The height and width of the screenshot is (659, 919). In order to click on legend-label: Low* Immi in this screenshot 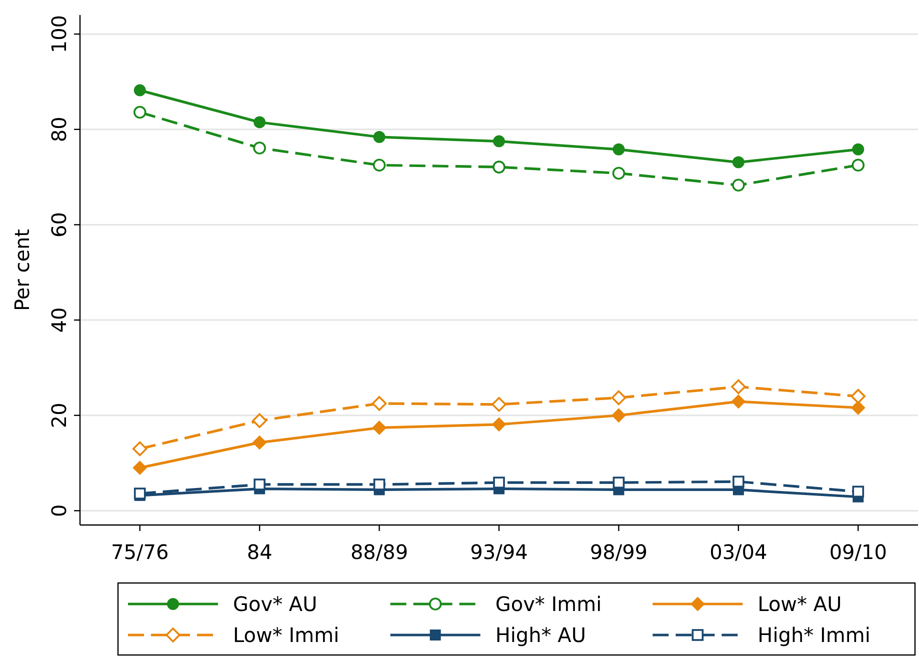, I will do `click(286, 635)`.